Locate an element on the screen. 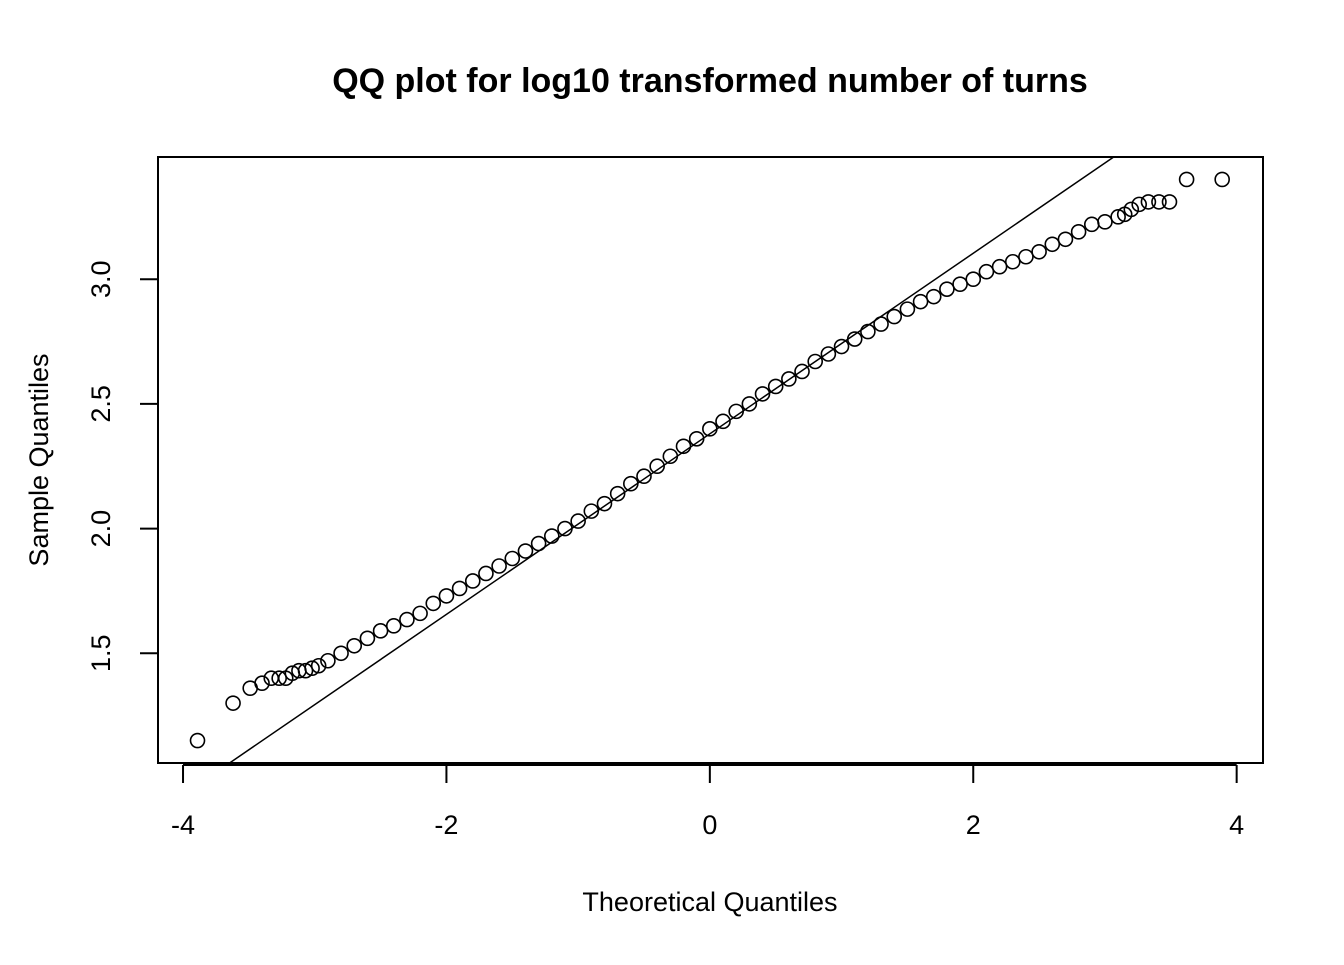  y-tick-label: 2.0 is located at coordinates (101, 529).